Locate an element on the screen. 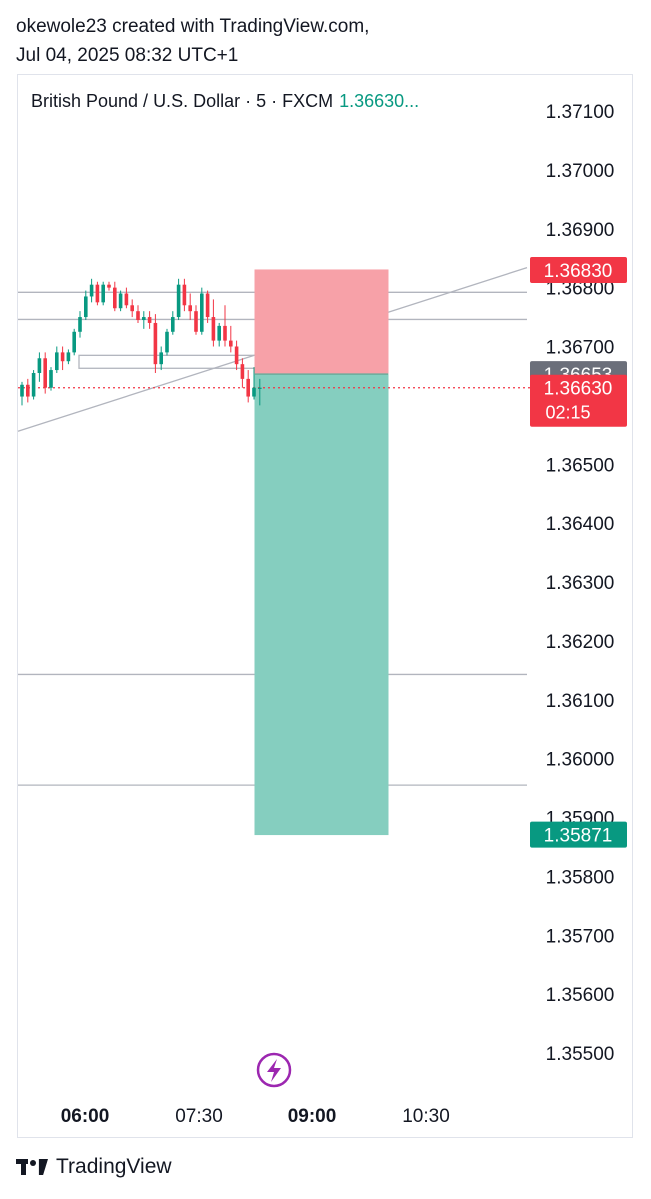 This screenshot has width=651, height=1199. stop-loss-zone is located at coordinates (321, 322).